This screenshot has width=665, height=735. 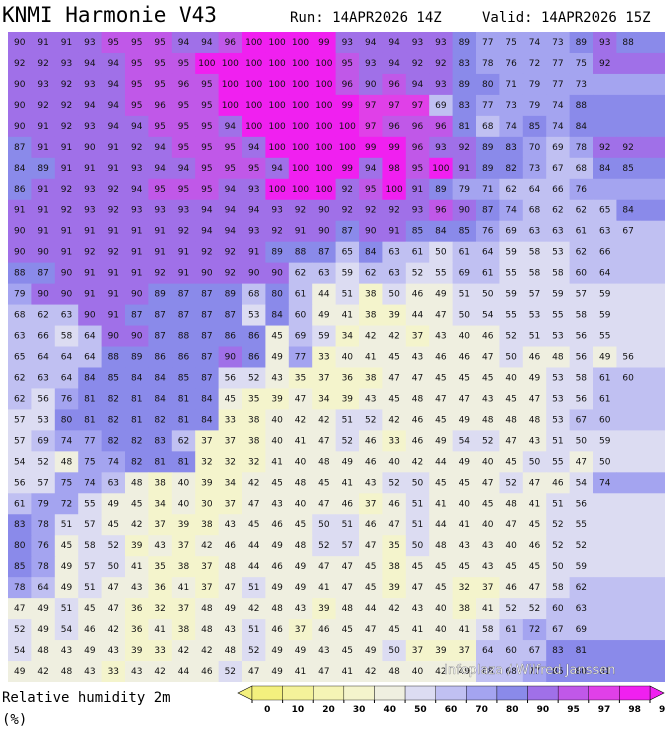 I want to click on humidity-value: 40, so click(x=348, y=358).